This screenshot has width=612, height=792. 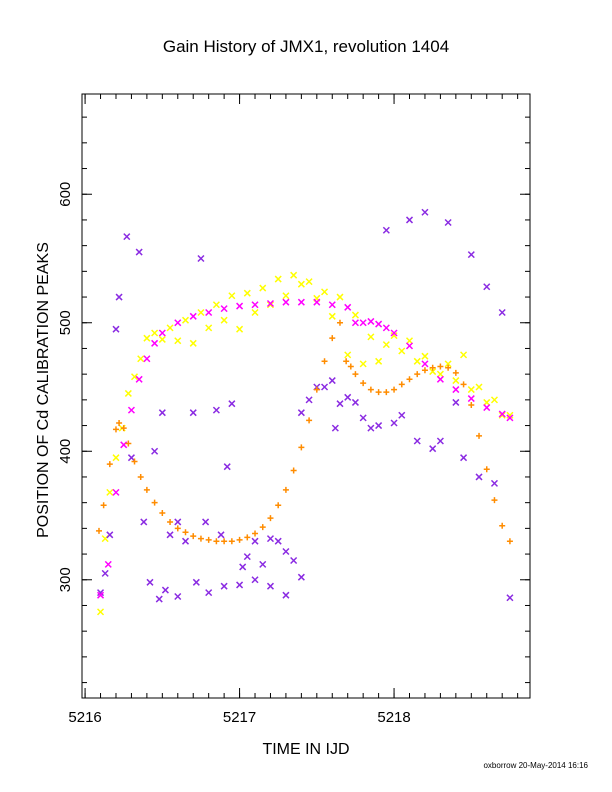 I want to click on x-tick-label: 5217, so click(x=239, y=717).